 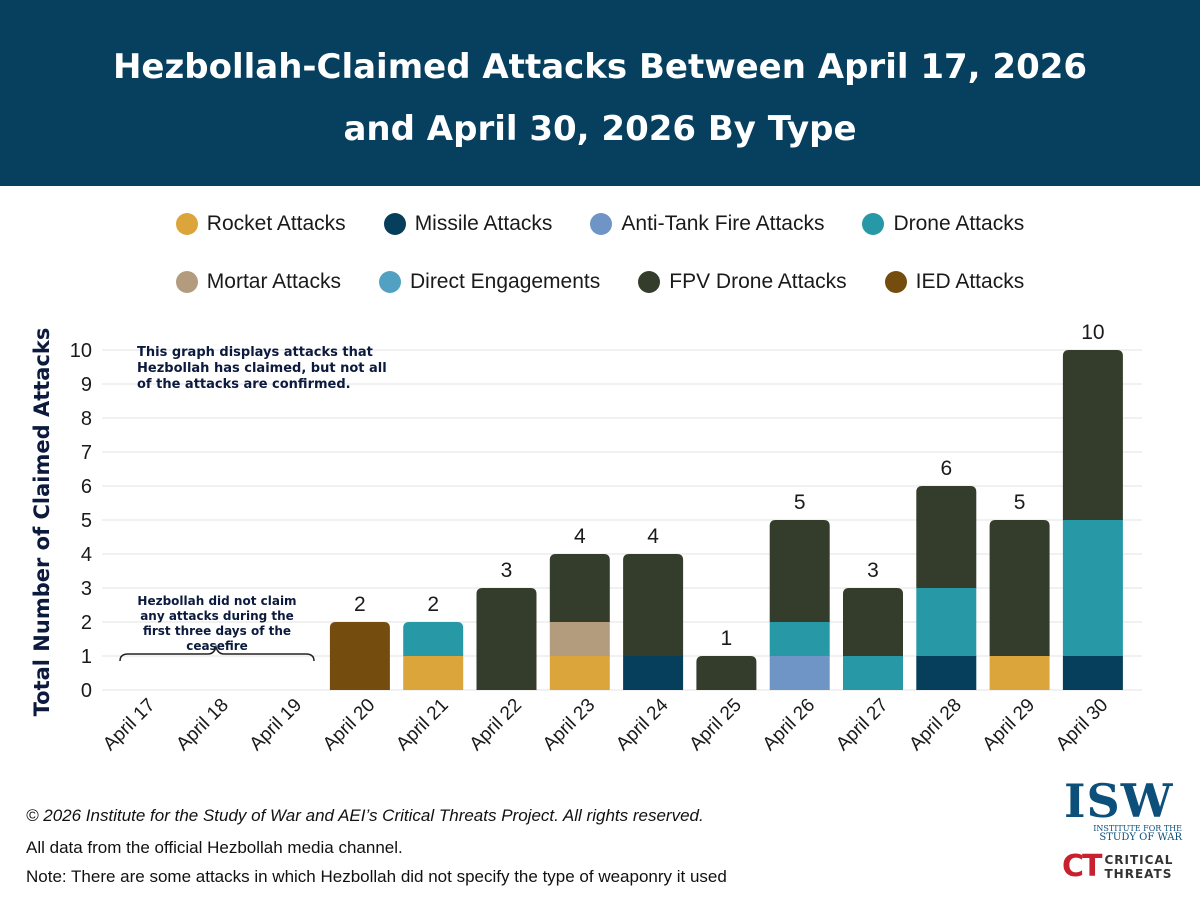 What do you see at coordinates (569, 725) in the screenshot?
I see `x-tick-label-april-23: April 23` at bounding box center [569, 725].